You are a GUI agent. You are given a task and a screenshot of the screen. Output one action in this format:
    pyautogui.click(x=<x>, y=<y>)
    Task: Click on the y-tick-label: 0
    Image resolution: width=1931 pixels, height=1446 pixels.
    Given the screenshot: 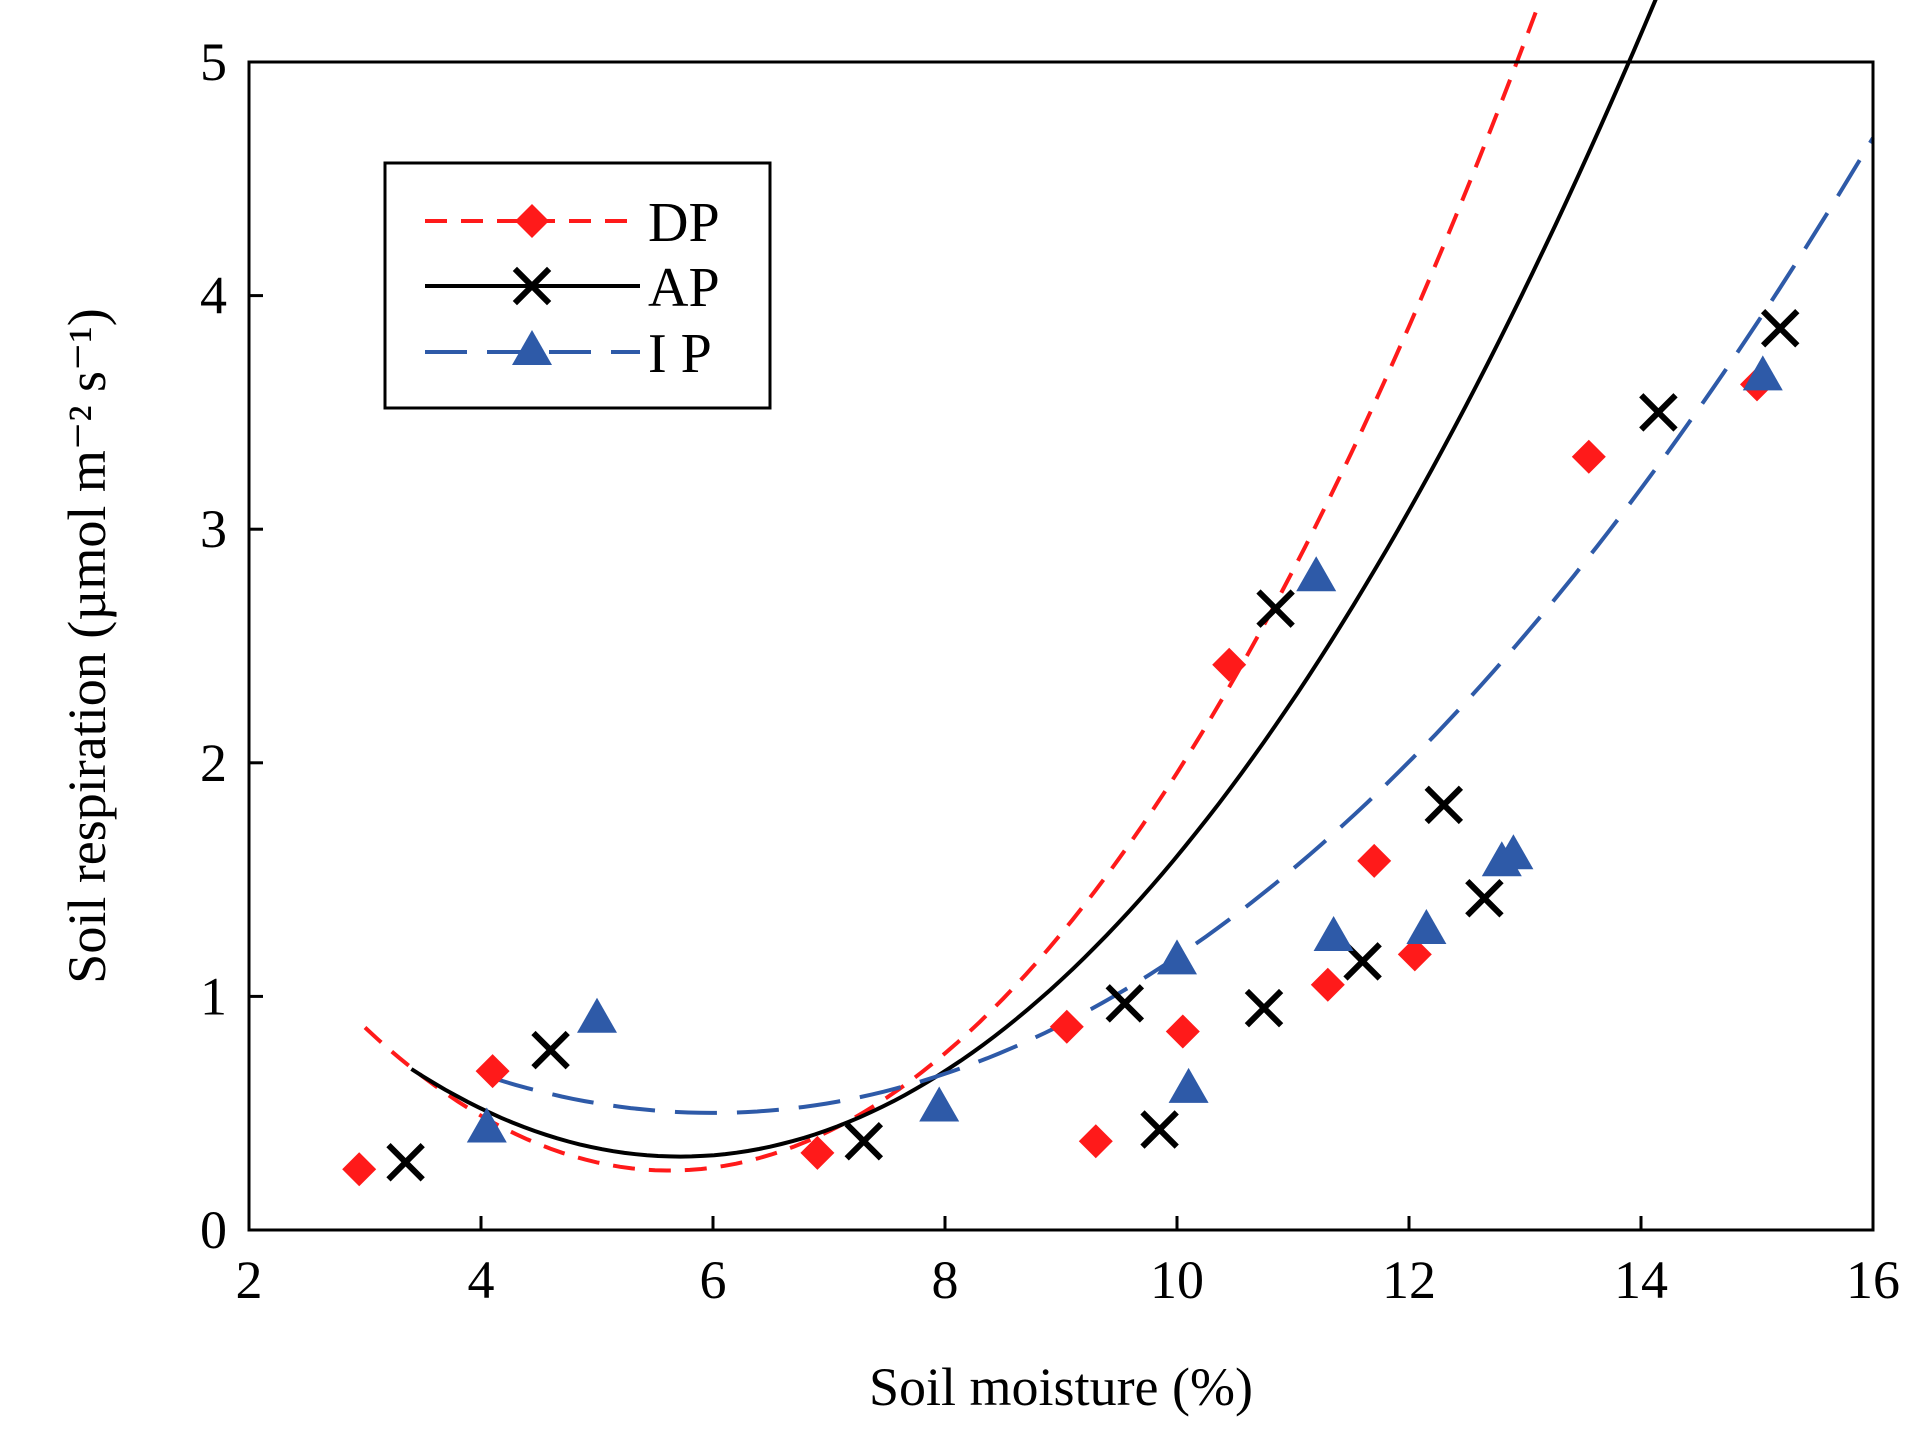 What is the action you would take?
    pyautogui.click(x=213, y=1230)
    